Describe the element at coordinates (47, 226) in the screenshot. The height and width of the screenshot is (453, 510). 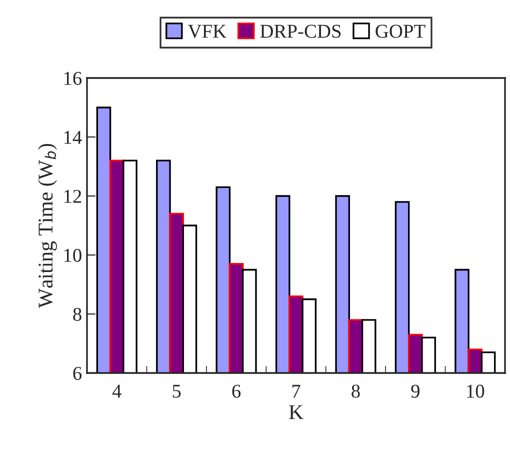
I see `y-axis-title: Waiting Time (W$_{b}$)` at that location.